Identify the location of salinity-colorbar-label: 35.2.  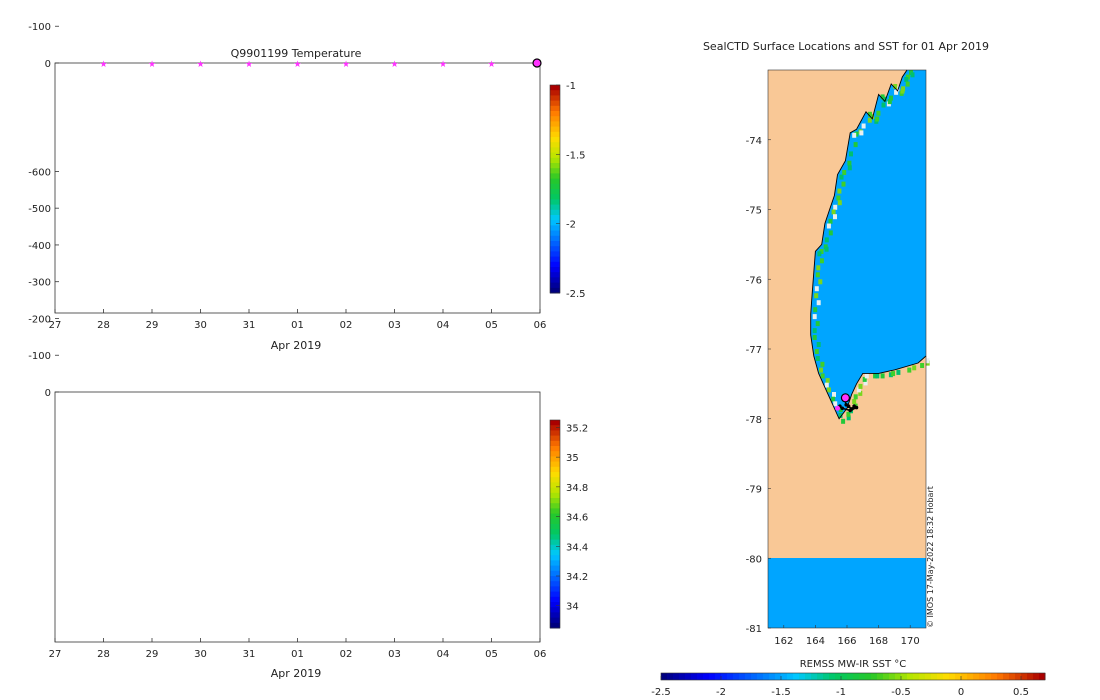
(577, 428).